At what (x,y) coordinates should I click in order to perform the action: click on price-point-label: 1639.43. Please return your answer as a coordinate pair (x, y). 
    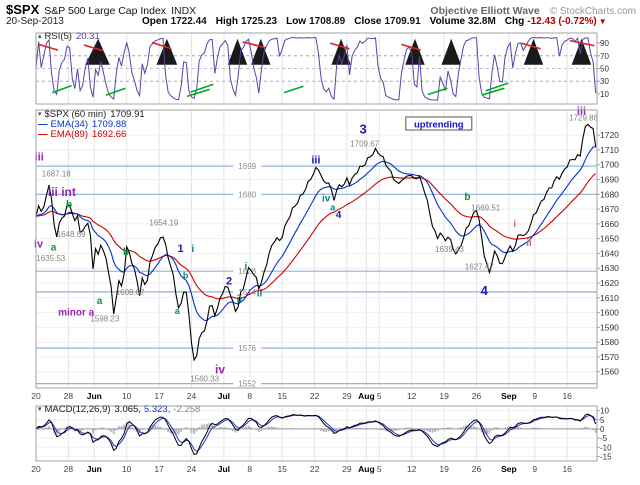
    Looking at the image, I should click on (449, 249).